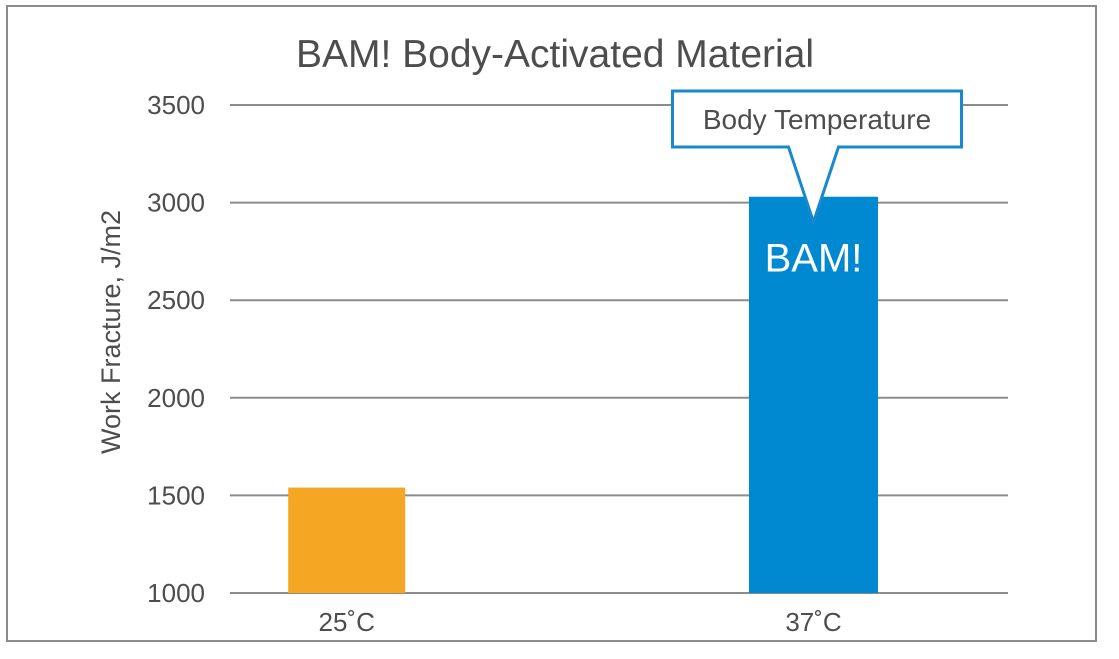 Image resolution: width=1119 pixels, height=659 pixels. What do you see at coordinates (817, 119) in the screenshot?
I see `callout-text: Body Temperature` at bounding box center [817, 119].